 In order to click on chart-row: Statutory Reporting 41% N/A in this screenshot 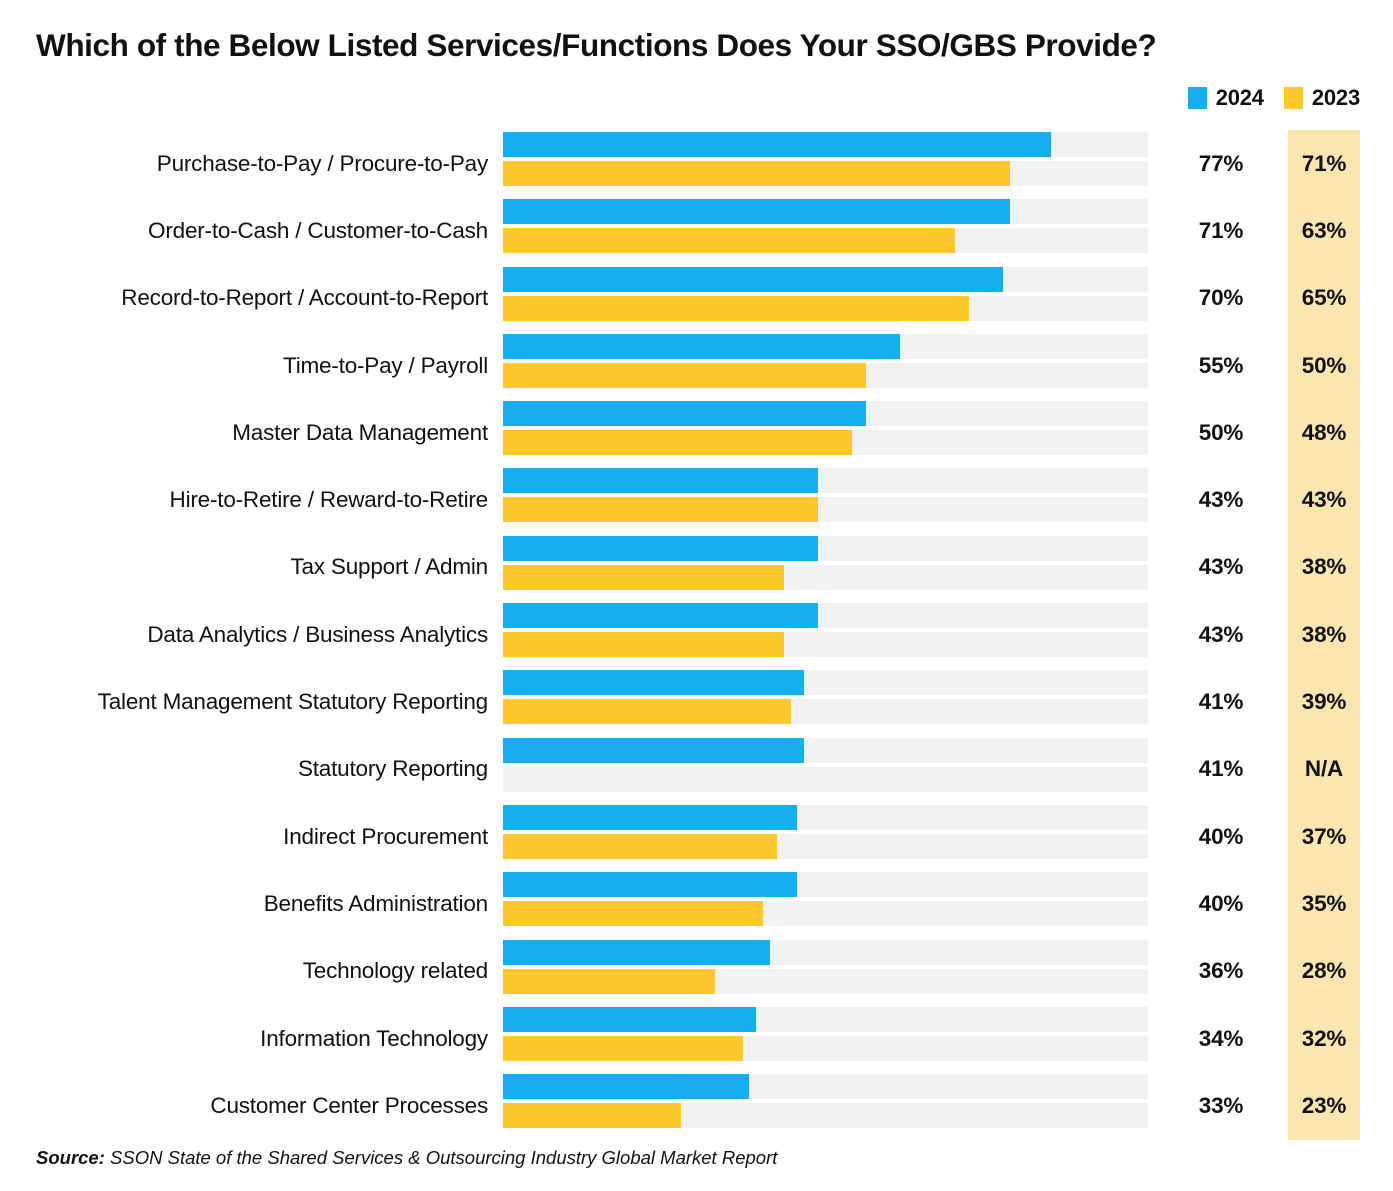, I will do `click(696, 769)`.